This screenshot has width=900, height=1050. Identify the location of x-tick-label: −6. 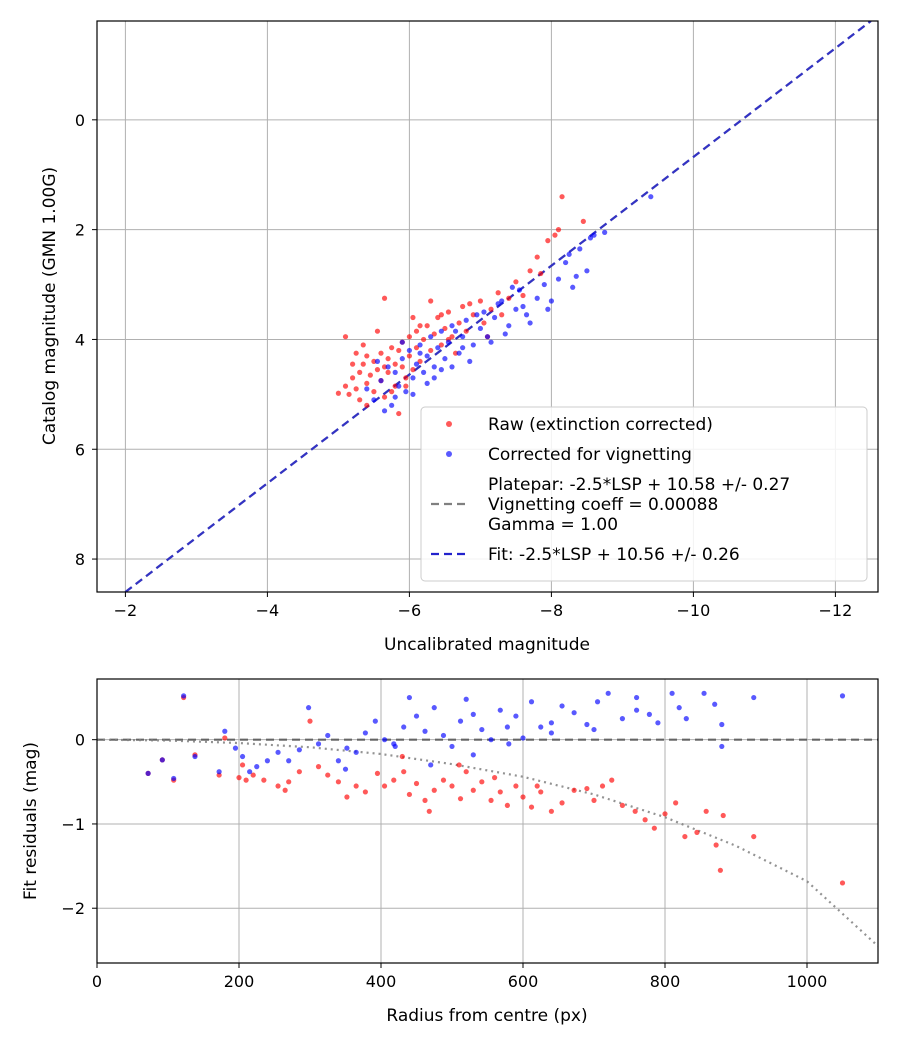
(410, 610).